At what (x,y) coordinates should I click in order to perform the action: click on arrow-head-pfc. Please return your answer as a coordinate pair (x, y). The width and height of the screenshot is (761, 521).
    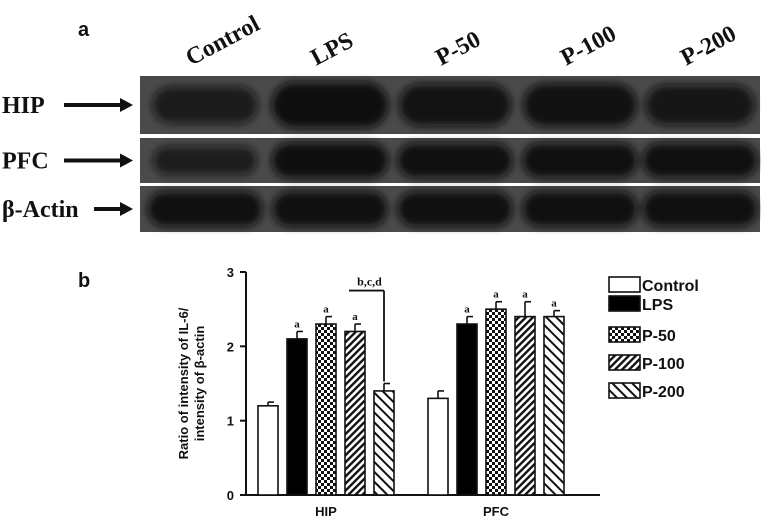
    Looking at the image, I should click on (126, 160).